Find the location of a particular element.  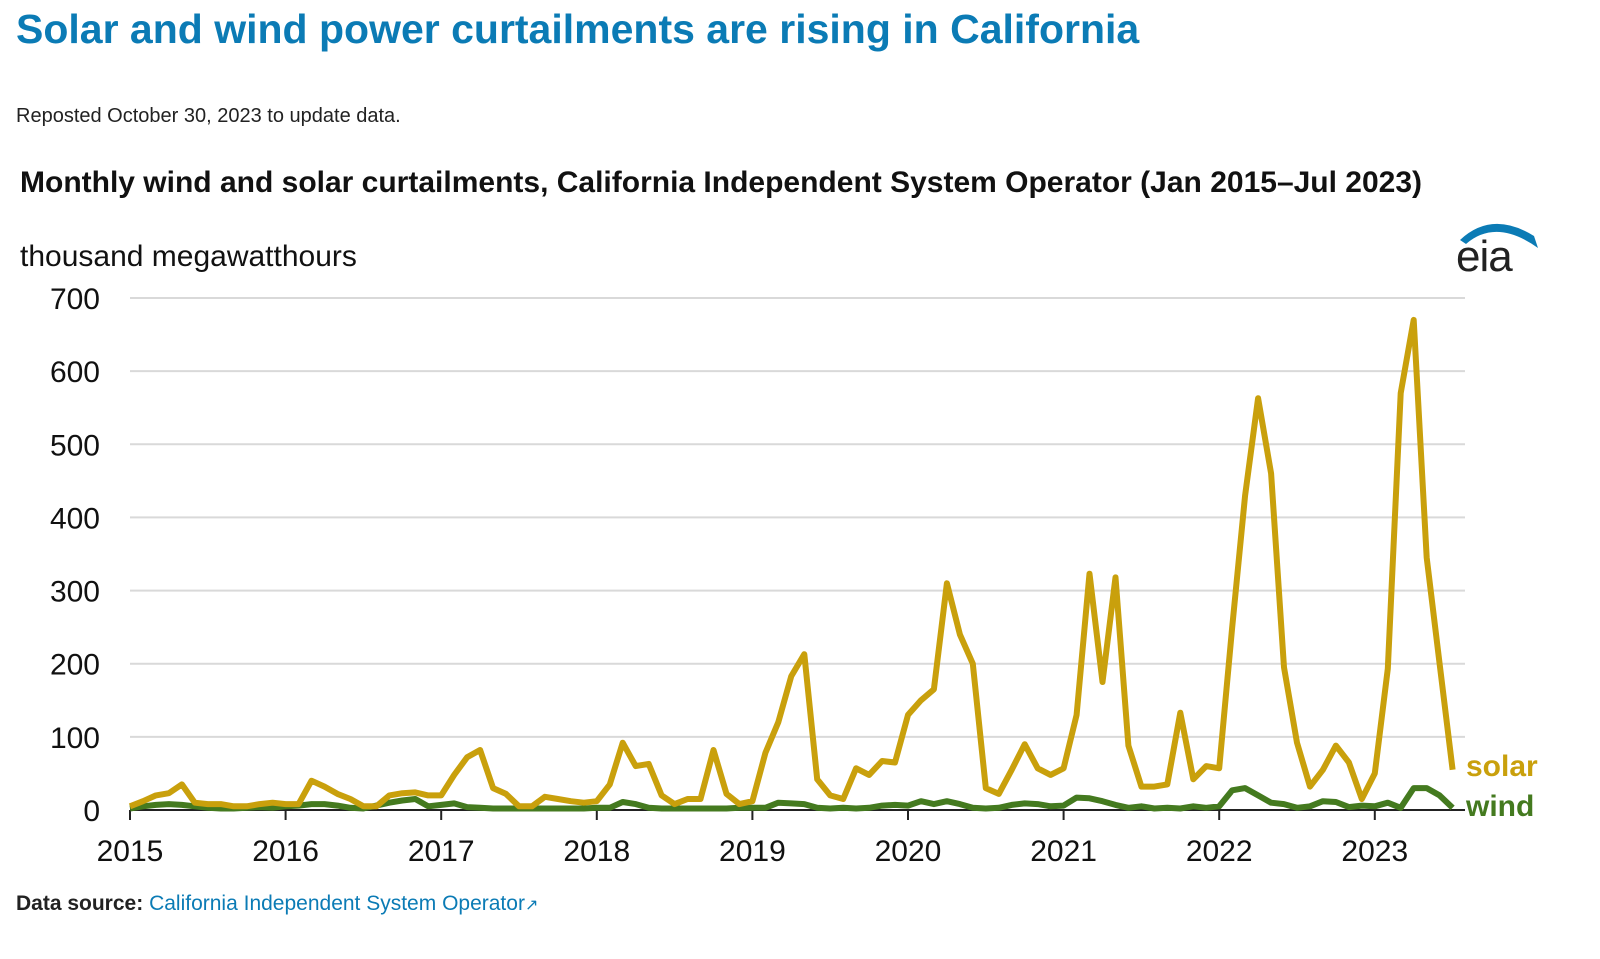

x-tick-label: 2021 is located at coordinates (1063, 851).